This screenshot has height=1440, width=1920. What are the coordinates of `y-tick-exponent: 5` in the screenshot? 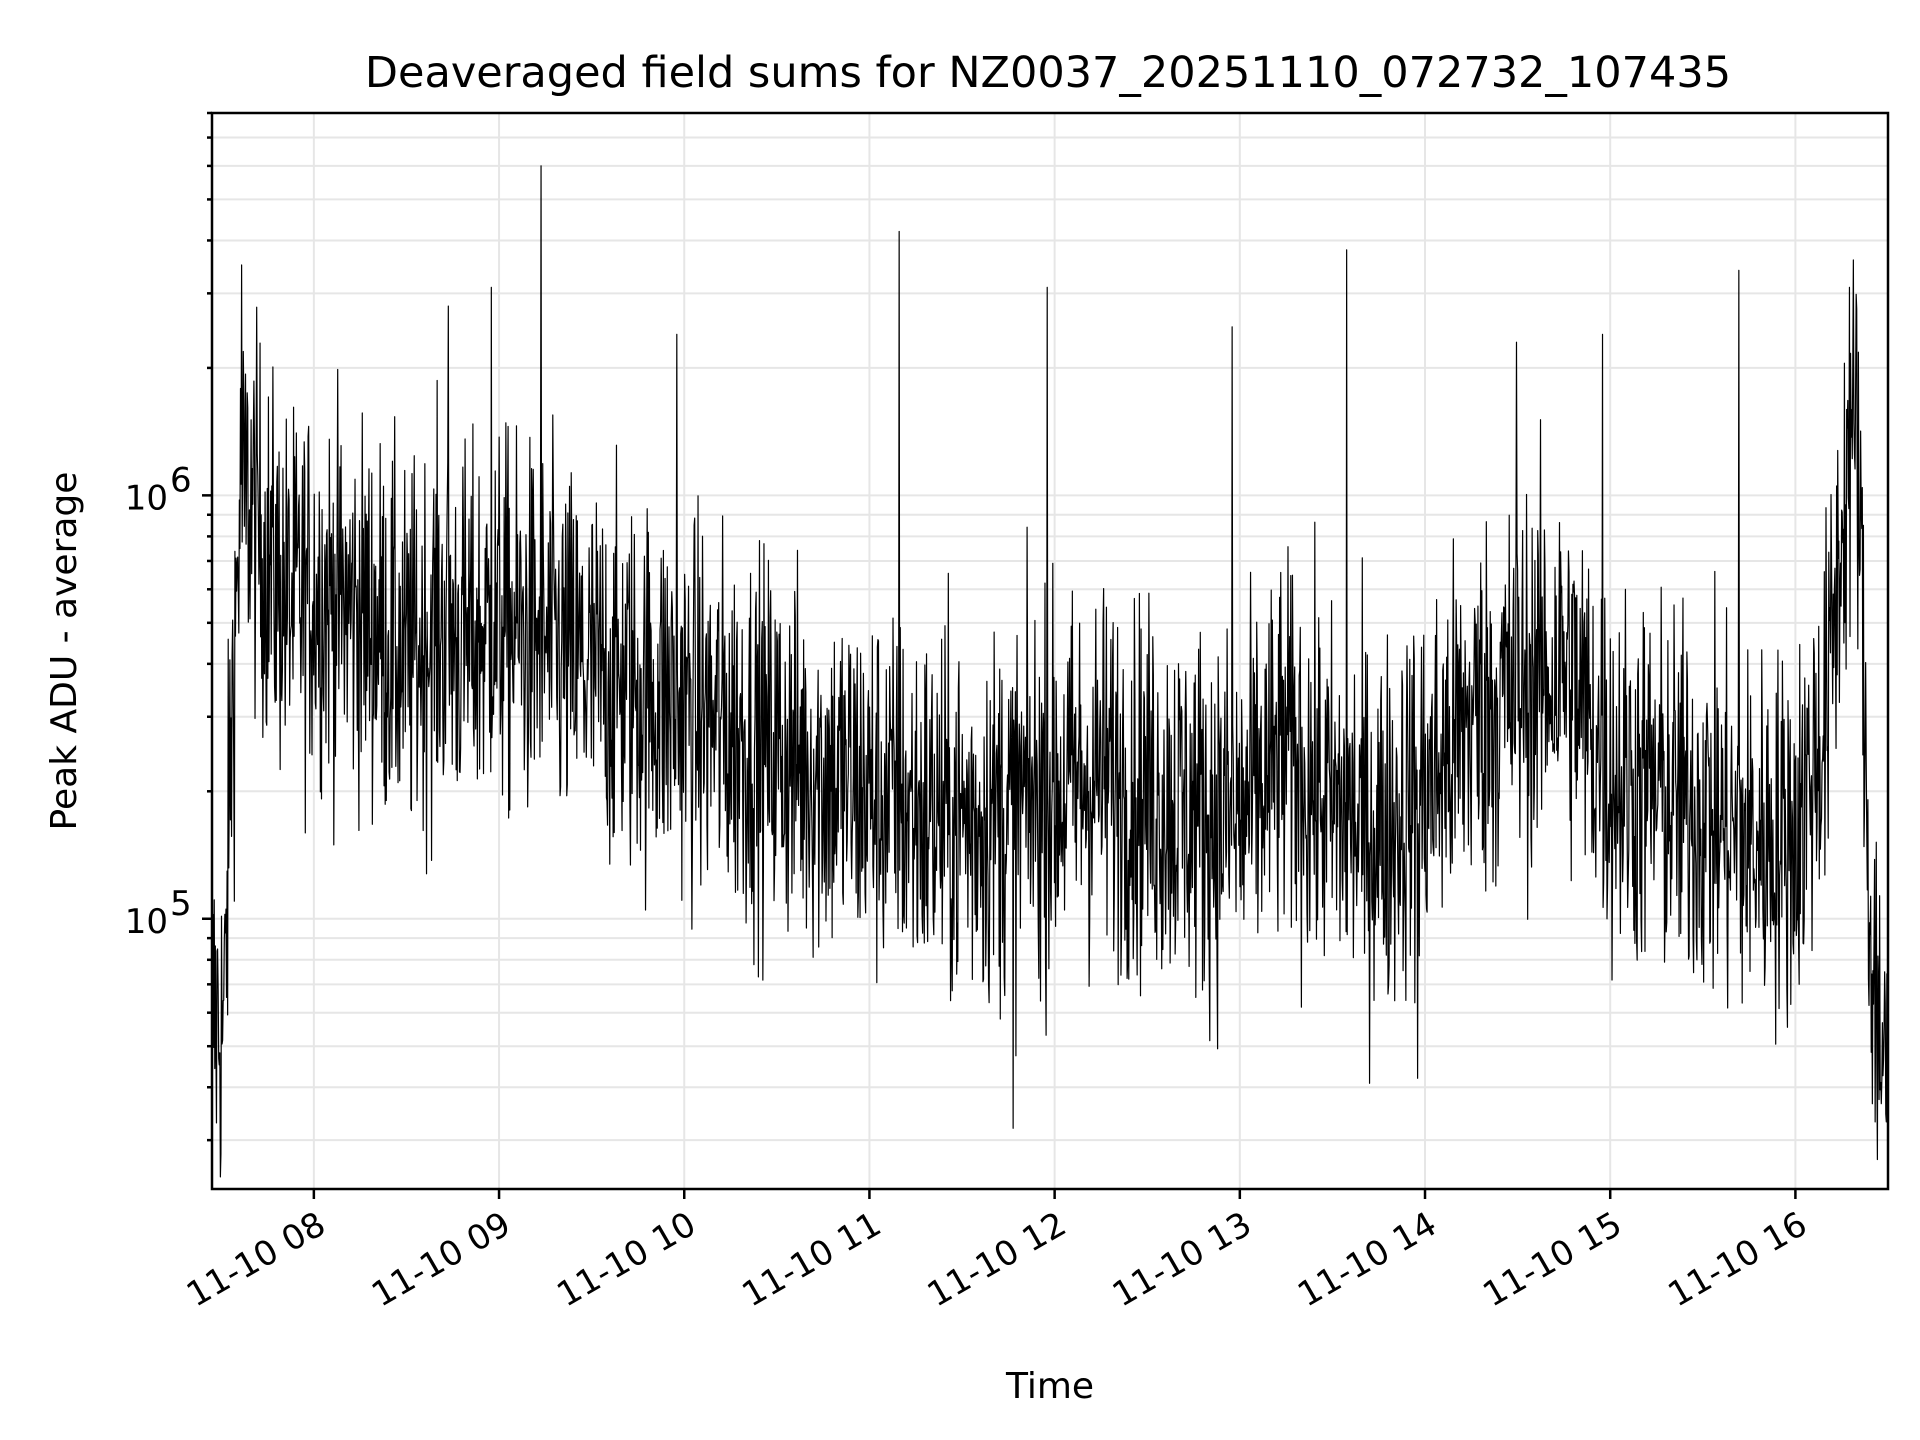 It's located at (181, 904).